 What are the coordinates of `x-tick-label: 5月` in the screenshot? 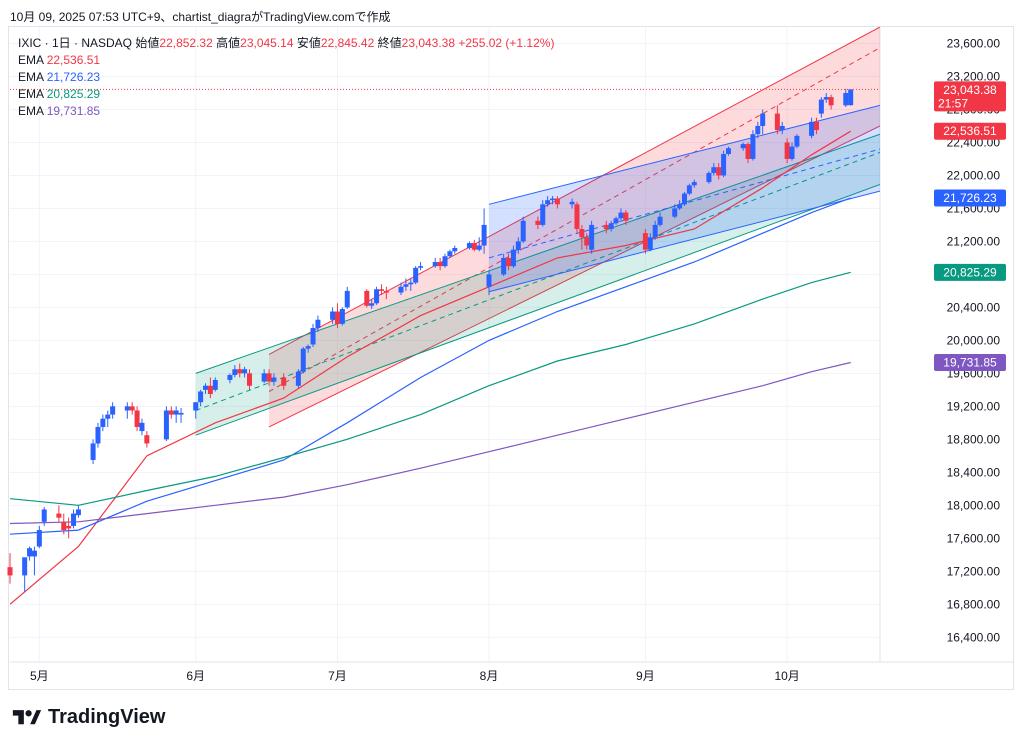 It's located at (39, 676).